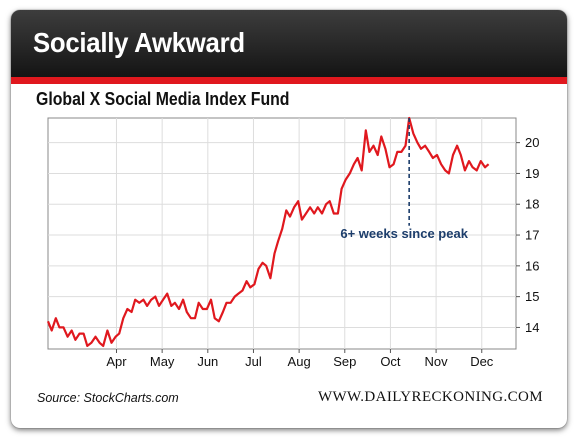 This screenshot has width=580, height=442. Describe the element at coordinates (139, 42) in the screenshot. I see `banner-title: Socially Awkward` at that location.